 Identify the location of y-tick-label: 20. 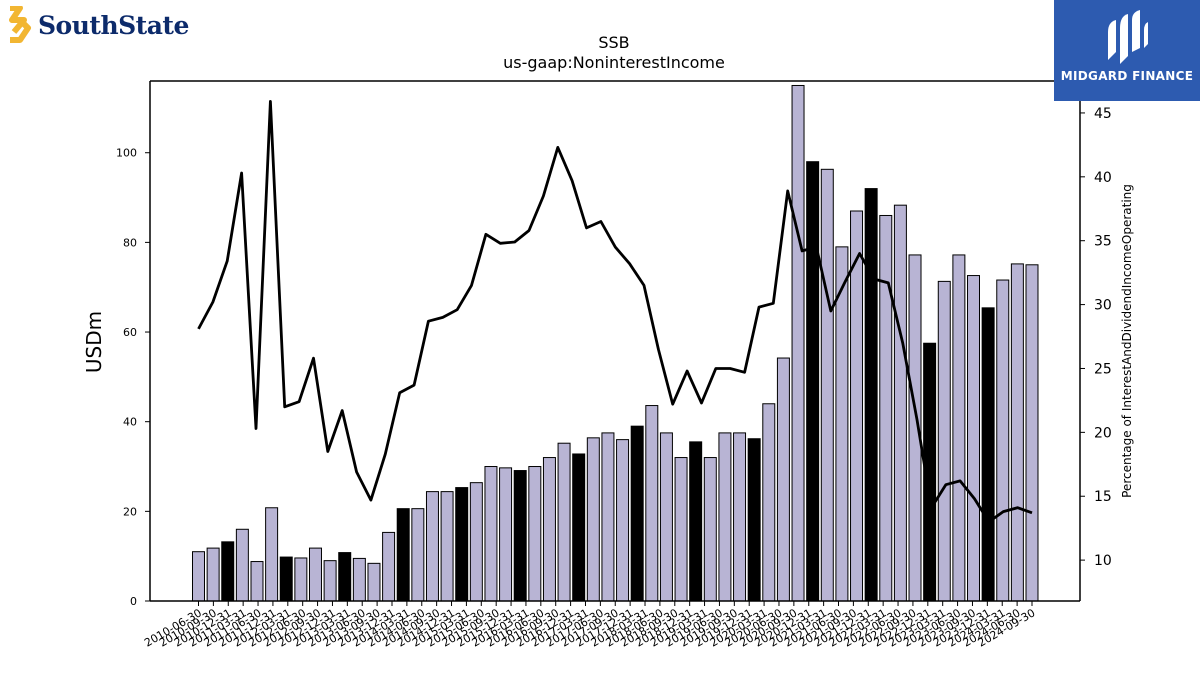
(130, 511).